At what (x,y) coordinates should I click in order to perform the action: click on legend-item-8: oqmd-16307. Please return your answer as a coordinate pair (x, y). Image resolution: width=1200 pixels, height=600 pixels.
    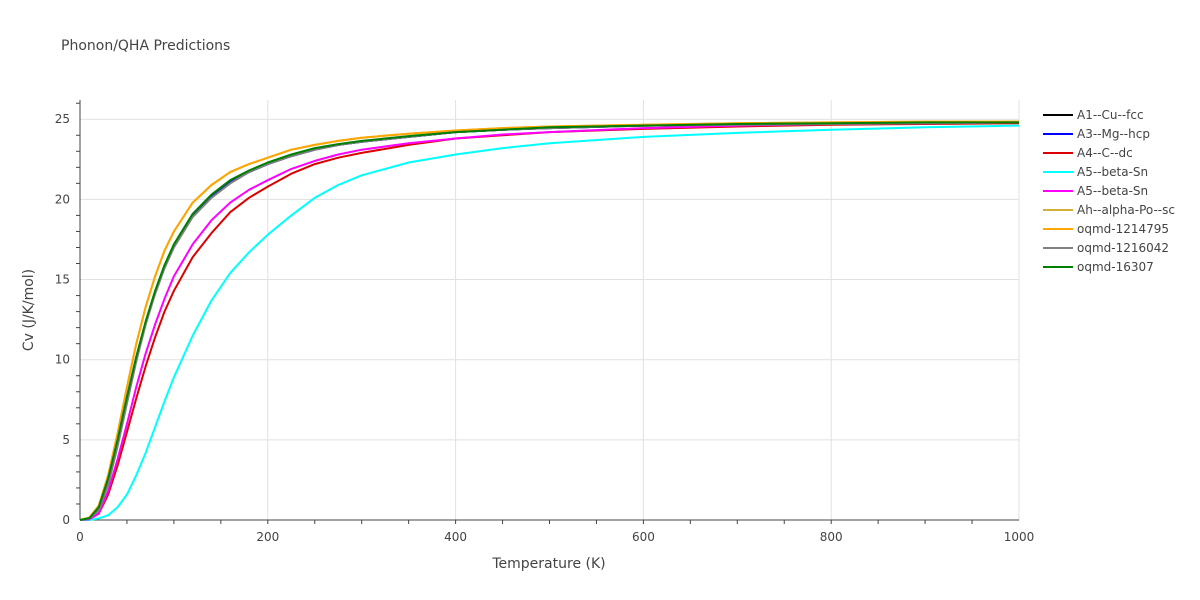
    Looking at the image, I should click on (1098, 267).